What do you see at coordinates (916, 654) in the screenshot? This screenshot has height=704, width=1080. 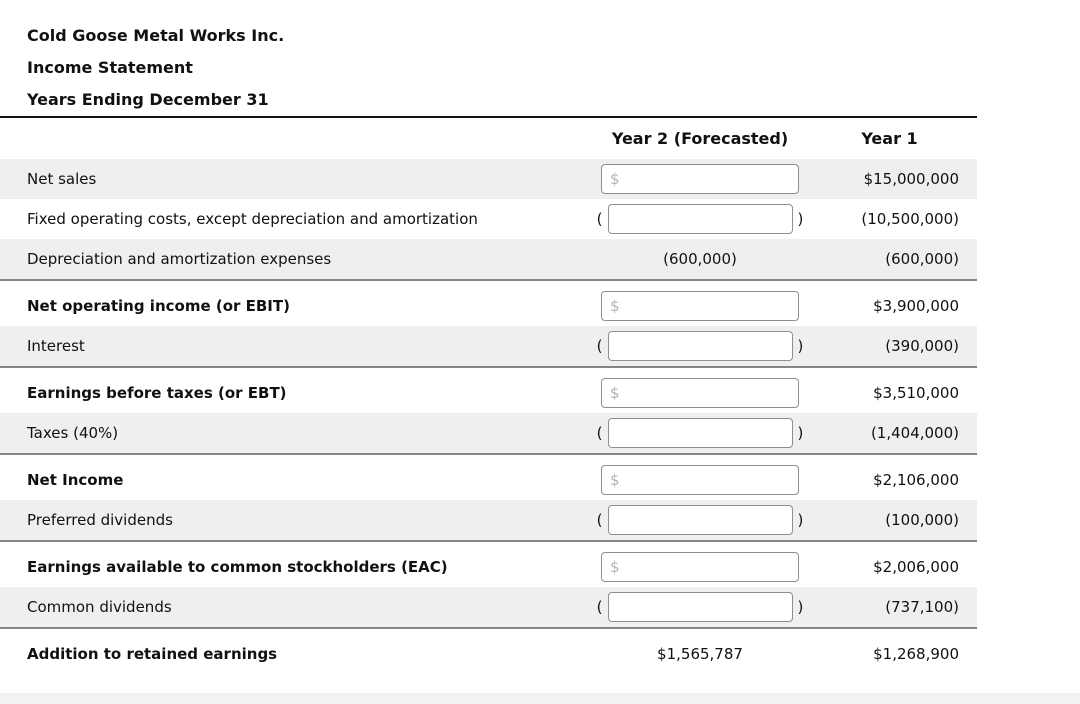 I see `year1-value: $1,268,900` at bounding box center [916, 654].